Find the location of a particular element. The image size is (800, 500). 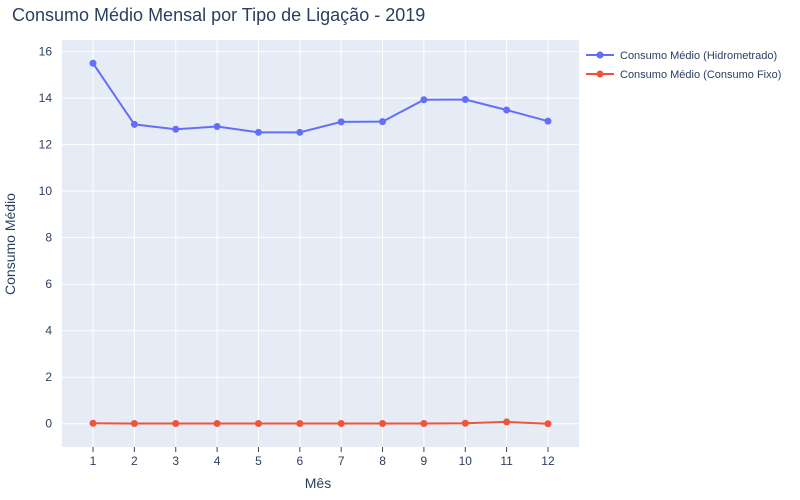

x-tick-label: 5 is located at coordinates (258, 461).